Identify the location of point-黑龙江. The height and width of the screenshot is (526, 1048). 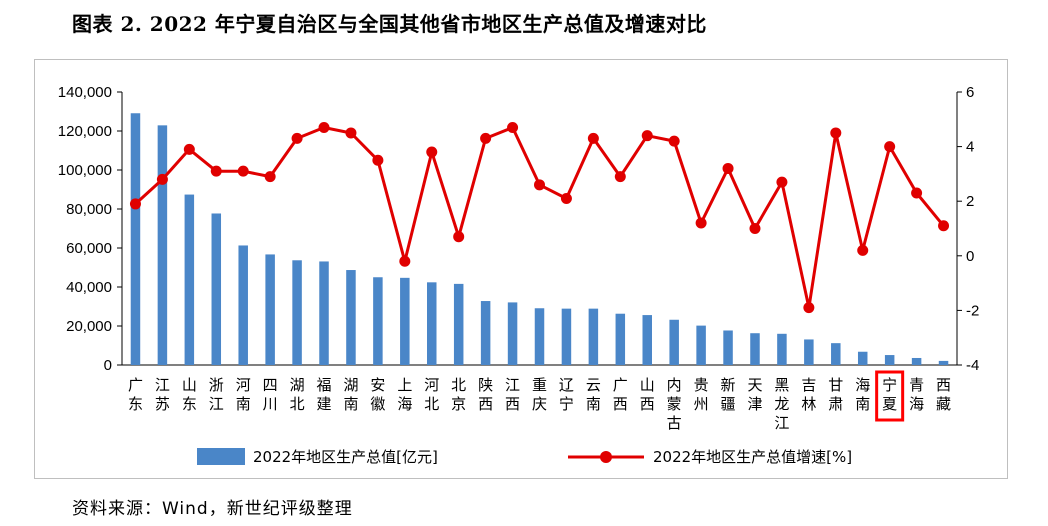
(782, 182).